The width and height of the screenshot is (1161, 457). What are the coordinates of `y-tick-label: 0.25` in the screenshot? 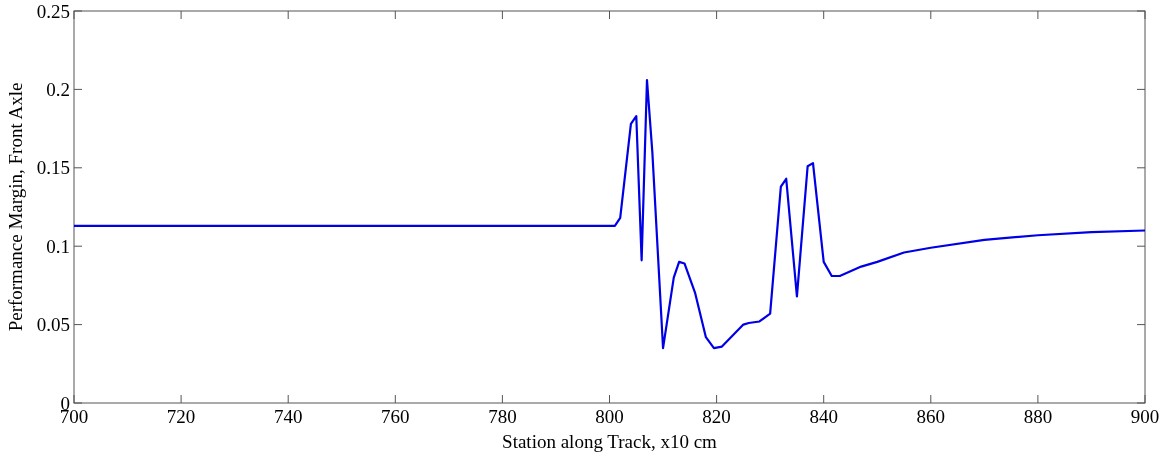 It's located at (53, 11).